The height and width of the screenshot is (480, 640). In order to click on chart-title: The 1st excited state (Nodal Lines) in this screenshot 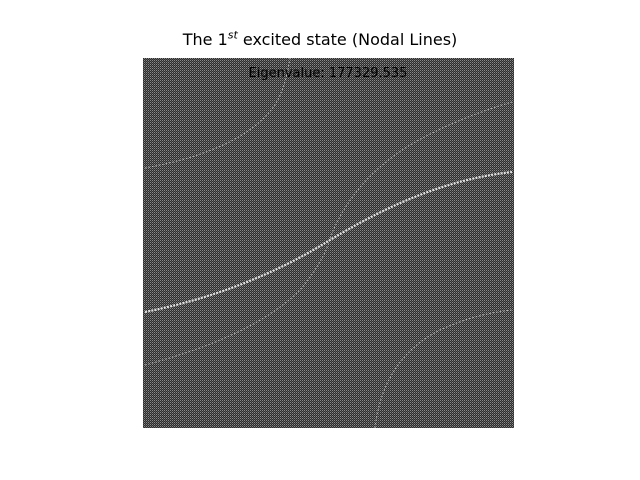, I will do `click(320, 40)`.